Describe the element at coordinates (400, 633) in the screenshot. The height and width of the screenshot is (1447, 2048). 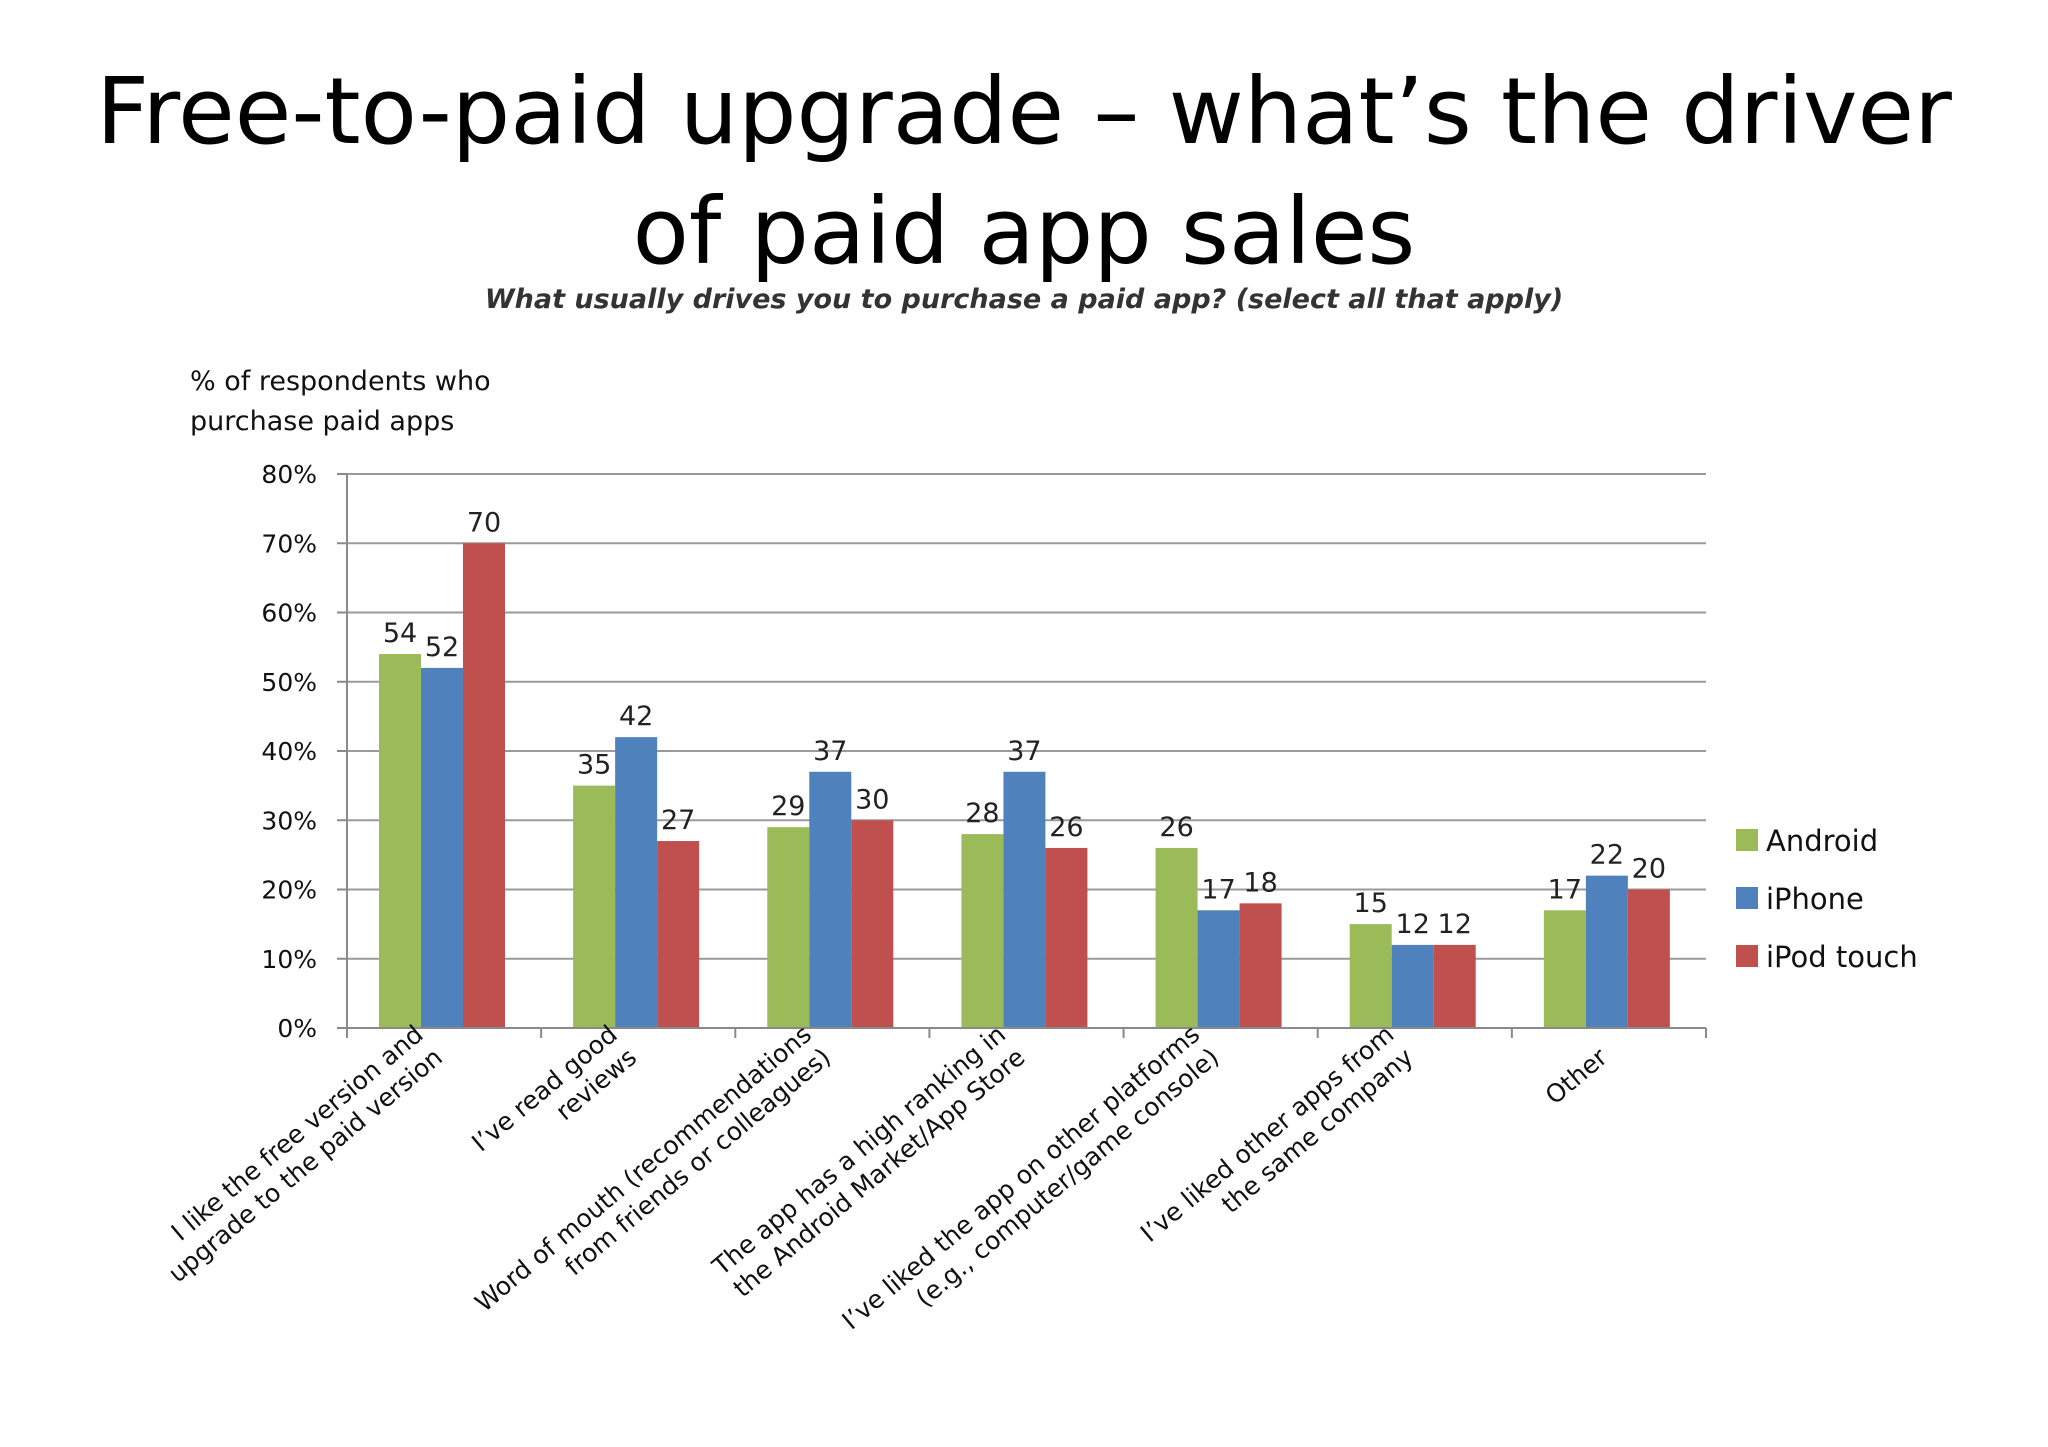
I see `data-label: 54` at that location.